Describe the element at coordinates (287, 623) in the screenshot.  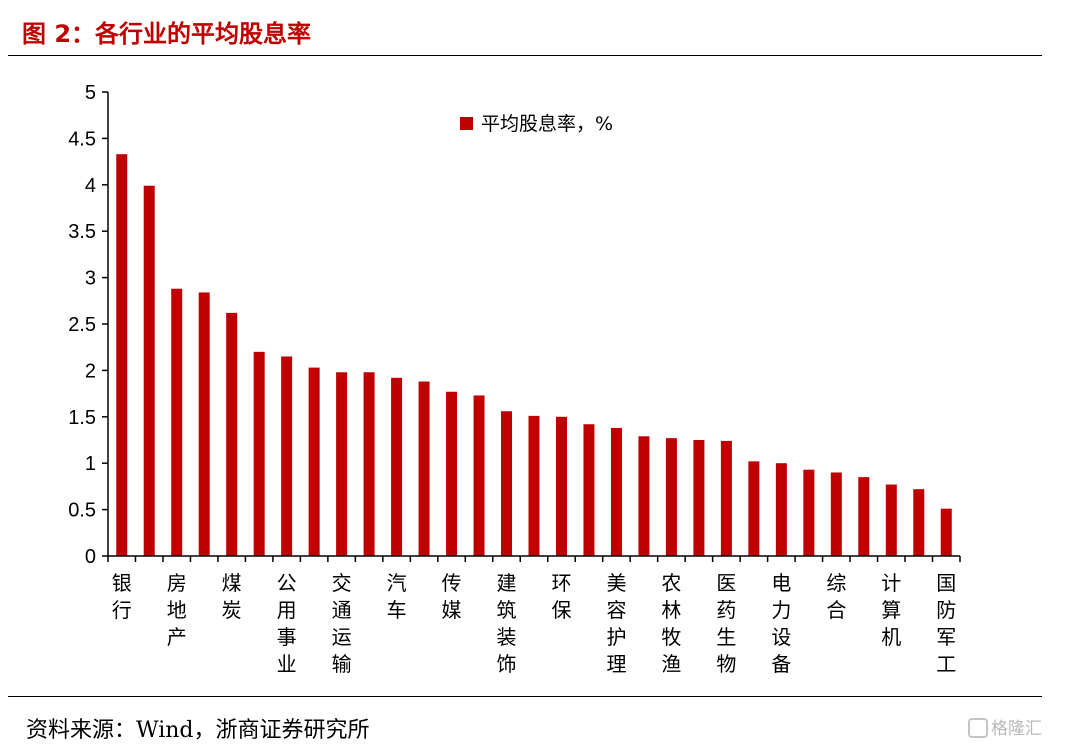
I see `x-category-label: 公用事业` at that location.